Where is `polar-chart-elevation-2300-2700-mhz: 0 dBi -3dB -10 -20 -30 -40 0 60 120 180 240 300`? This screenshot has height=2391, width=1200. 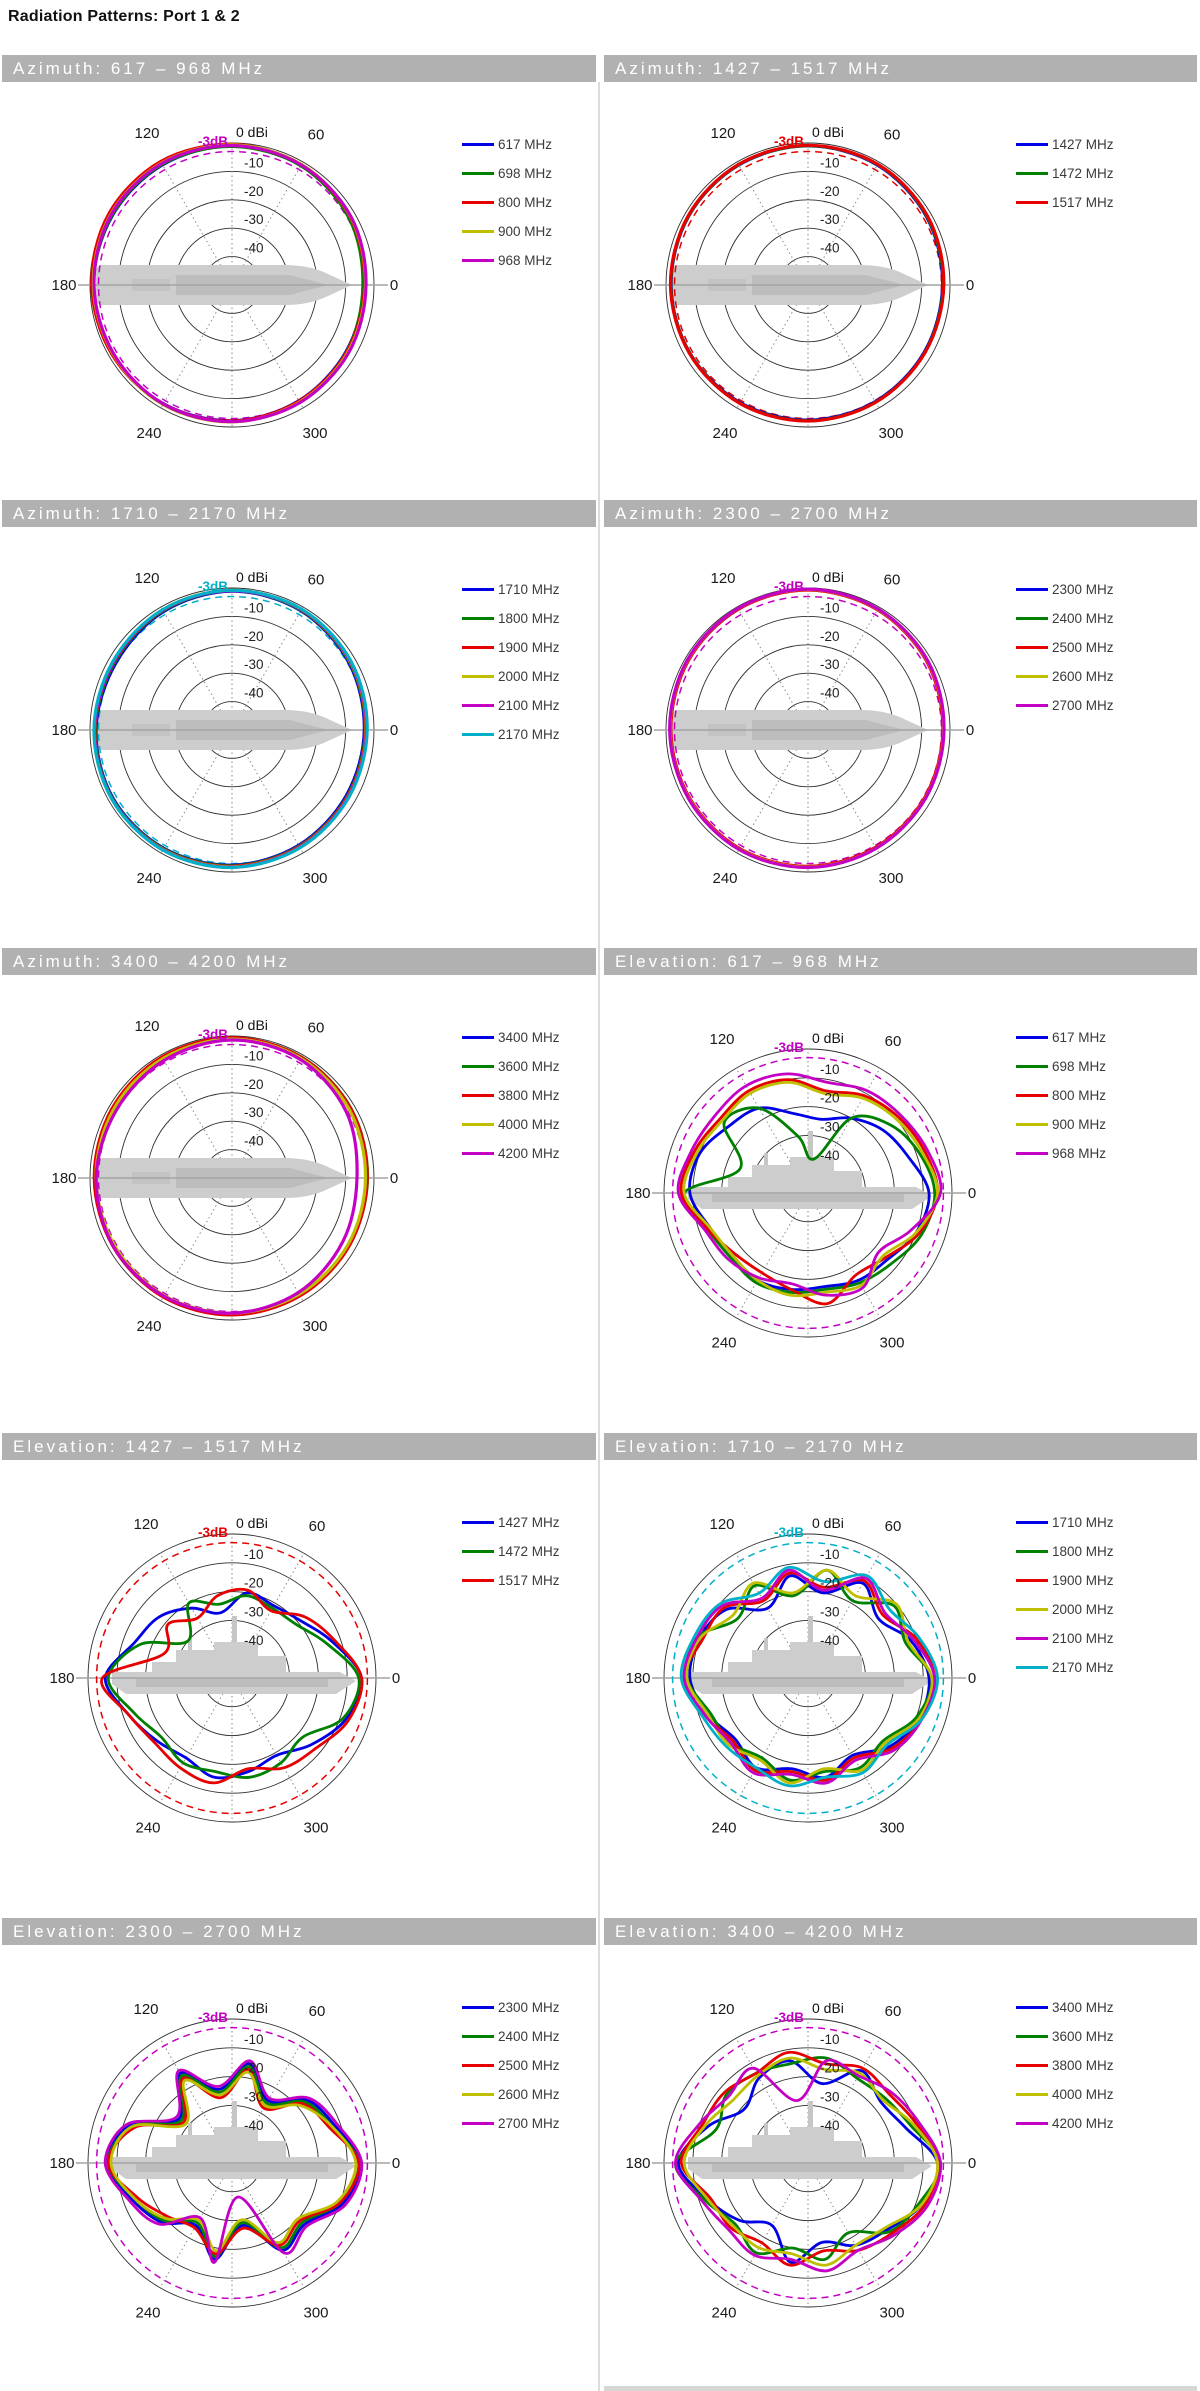 polar-chart-elevation-2300-2700-mhz: 0 dBi -3dB -10 -20 -30 -40 0 60 120 180 240 300 is located at coordinates (224, 2160).